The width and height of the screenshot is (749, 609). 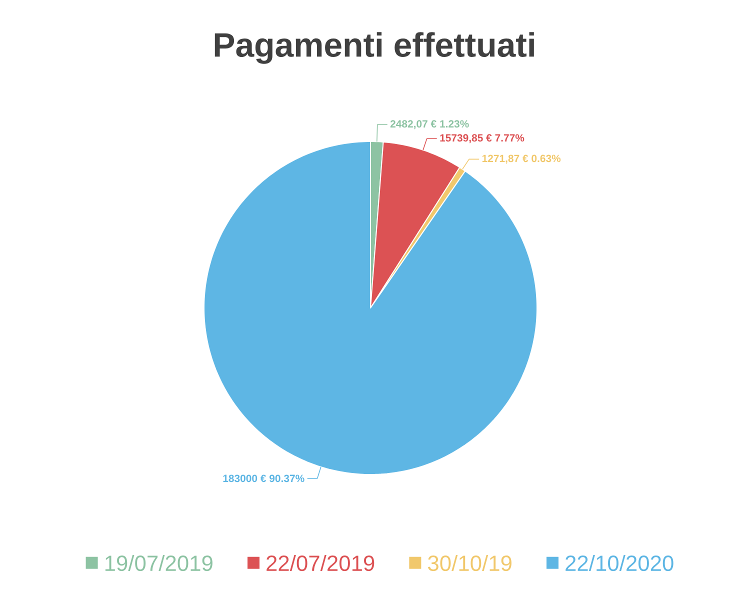 I want to click on legend-label: 30/10/19, so click(x=470, y=563).